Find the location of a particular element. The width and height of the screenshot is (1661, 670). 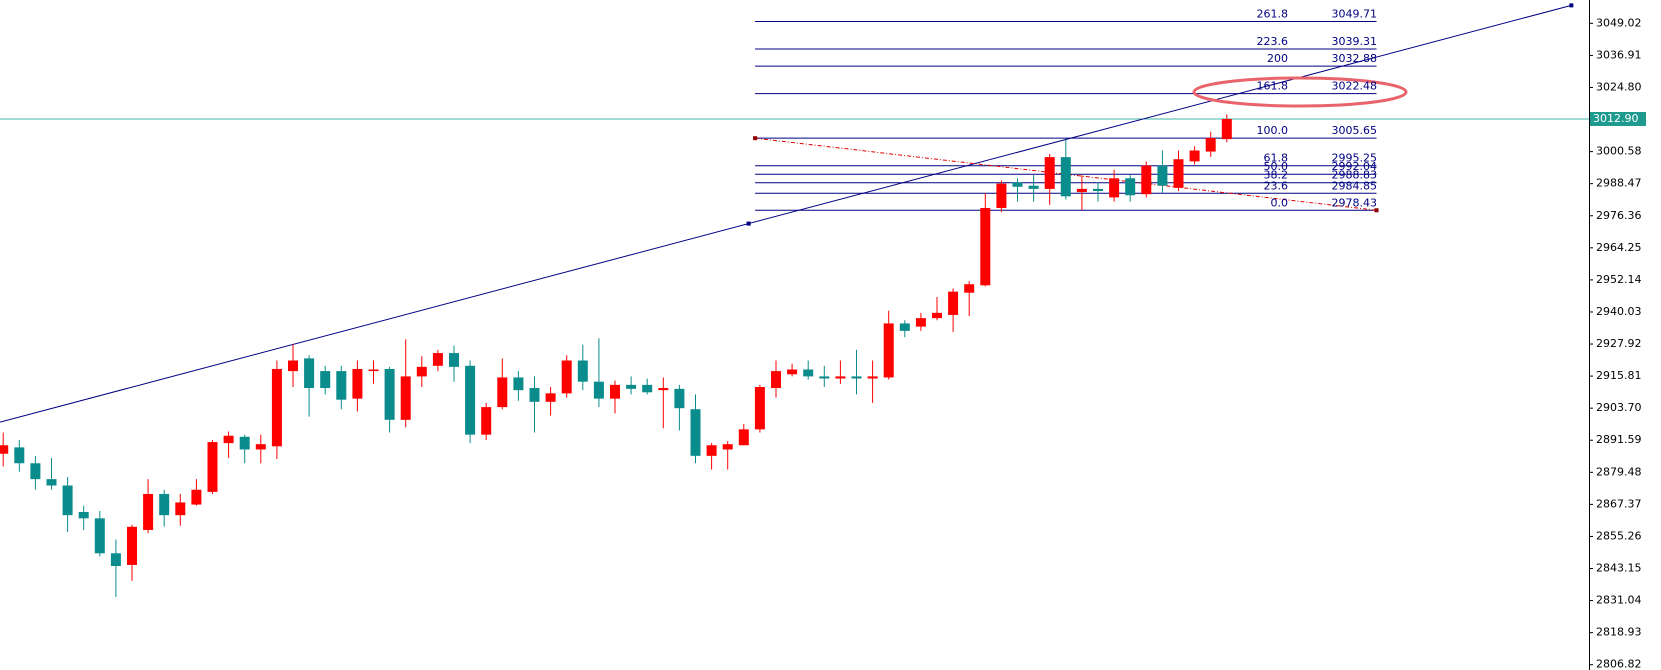

fib-price-label: 2992.04 is located at coordinates (1355, 166).